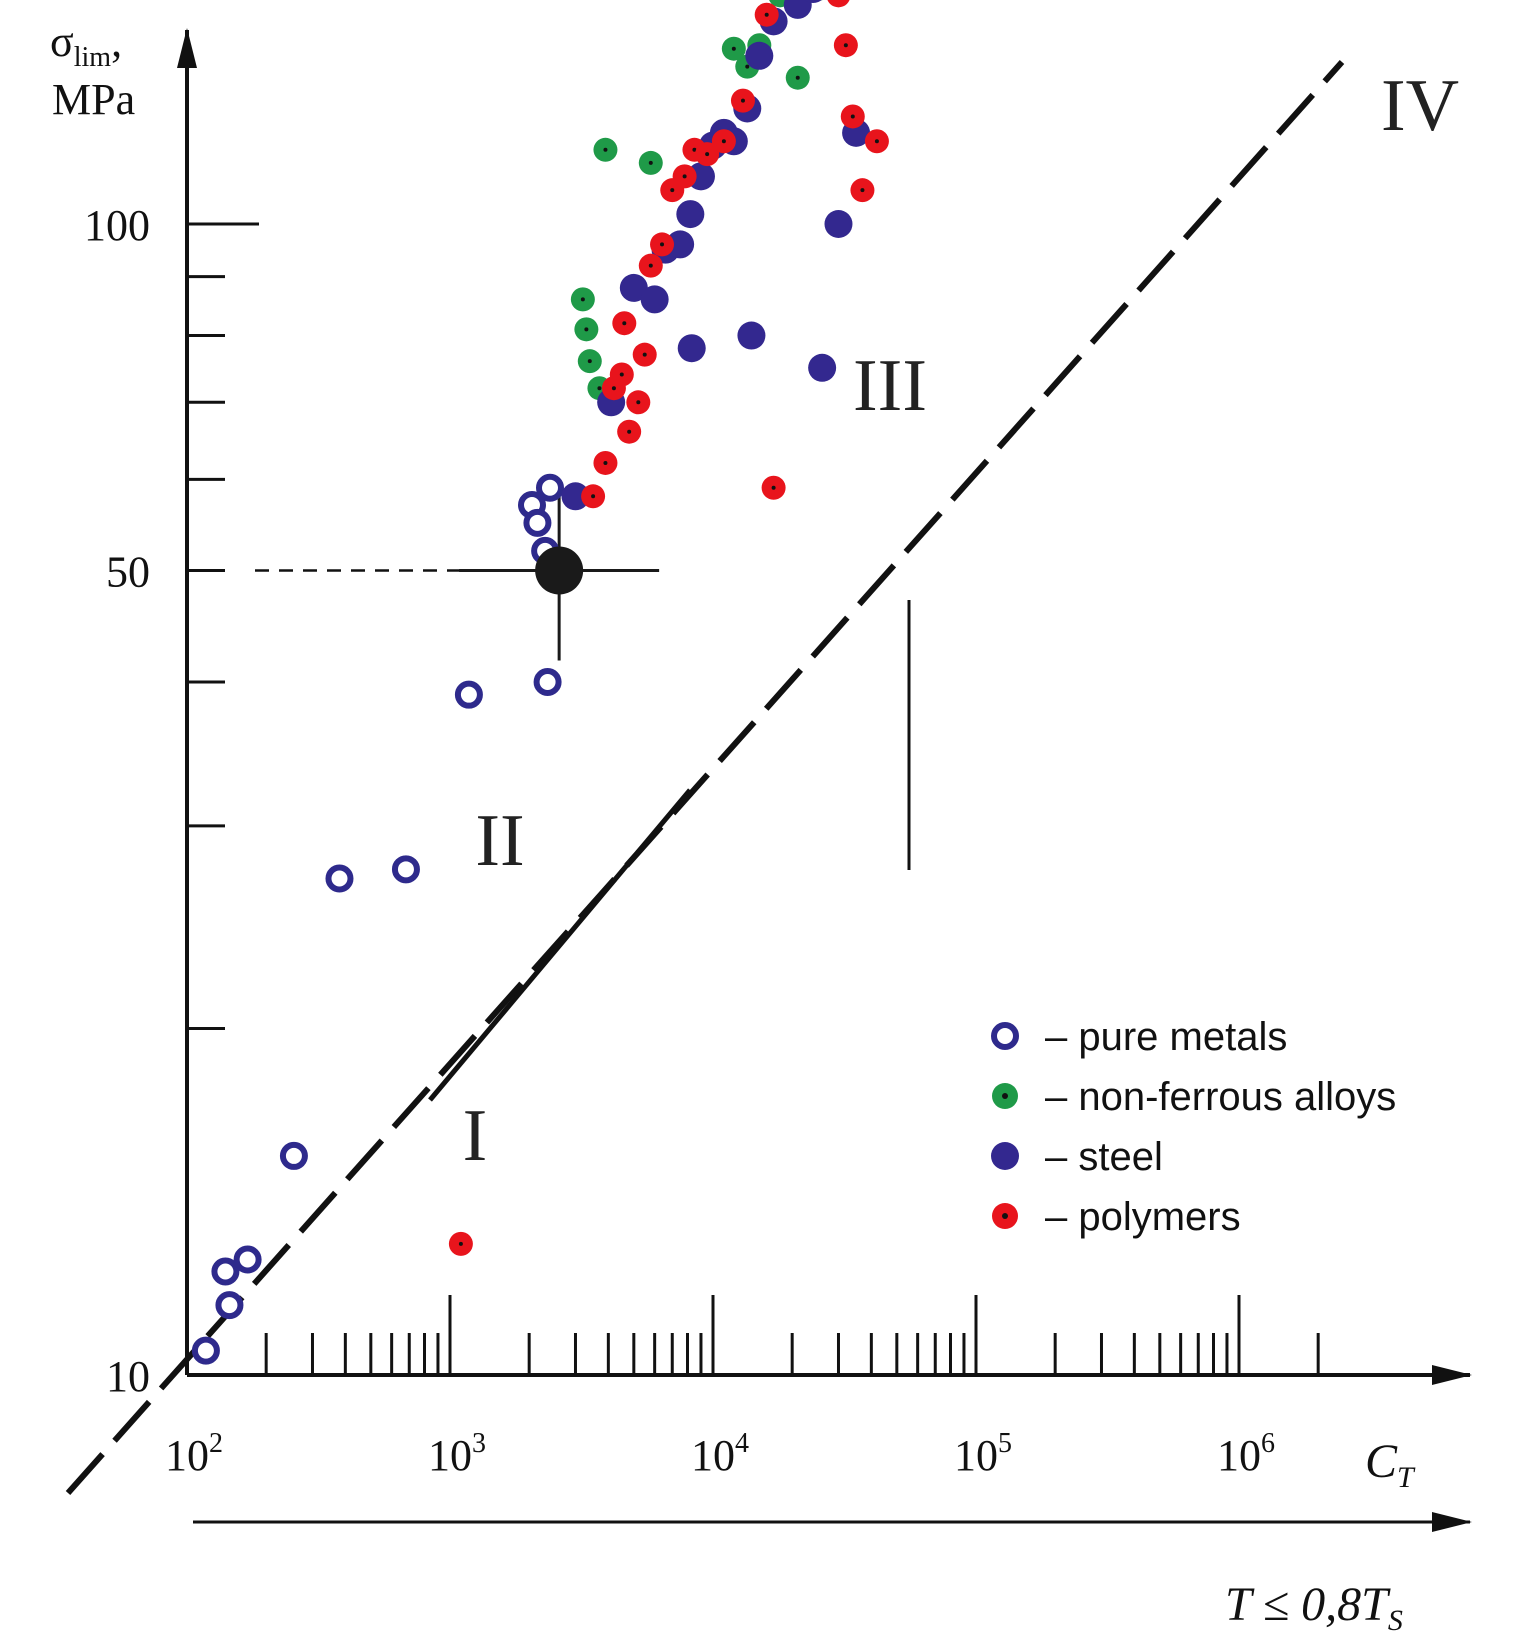  What do you see at coordinates (1381, 1461) in the screenshot?
I see `x-axis-label-main: C` at bounding box center [1381, 1461].